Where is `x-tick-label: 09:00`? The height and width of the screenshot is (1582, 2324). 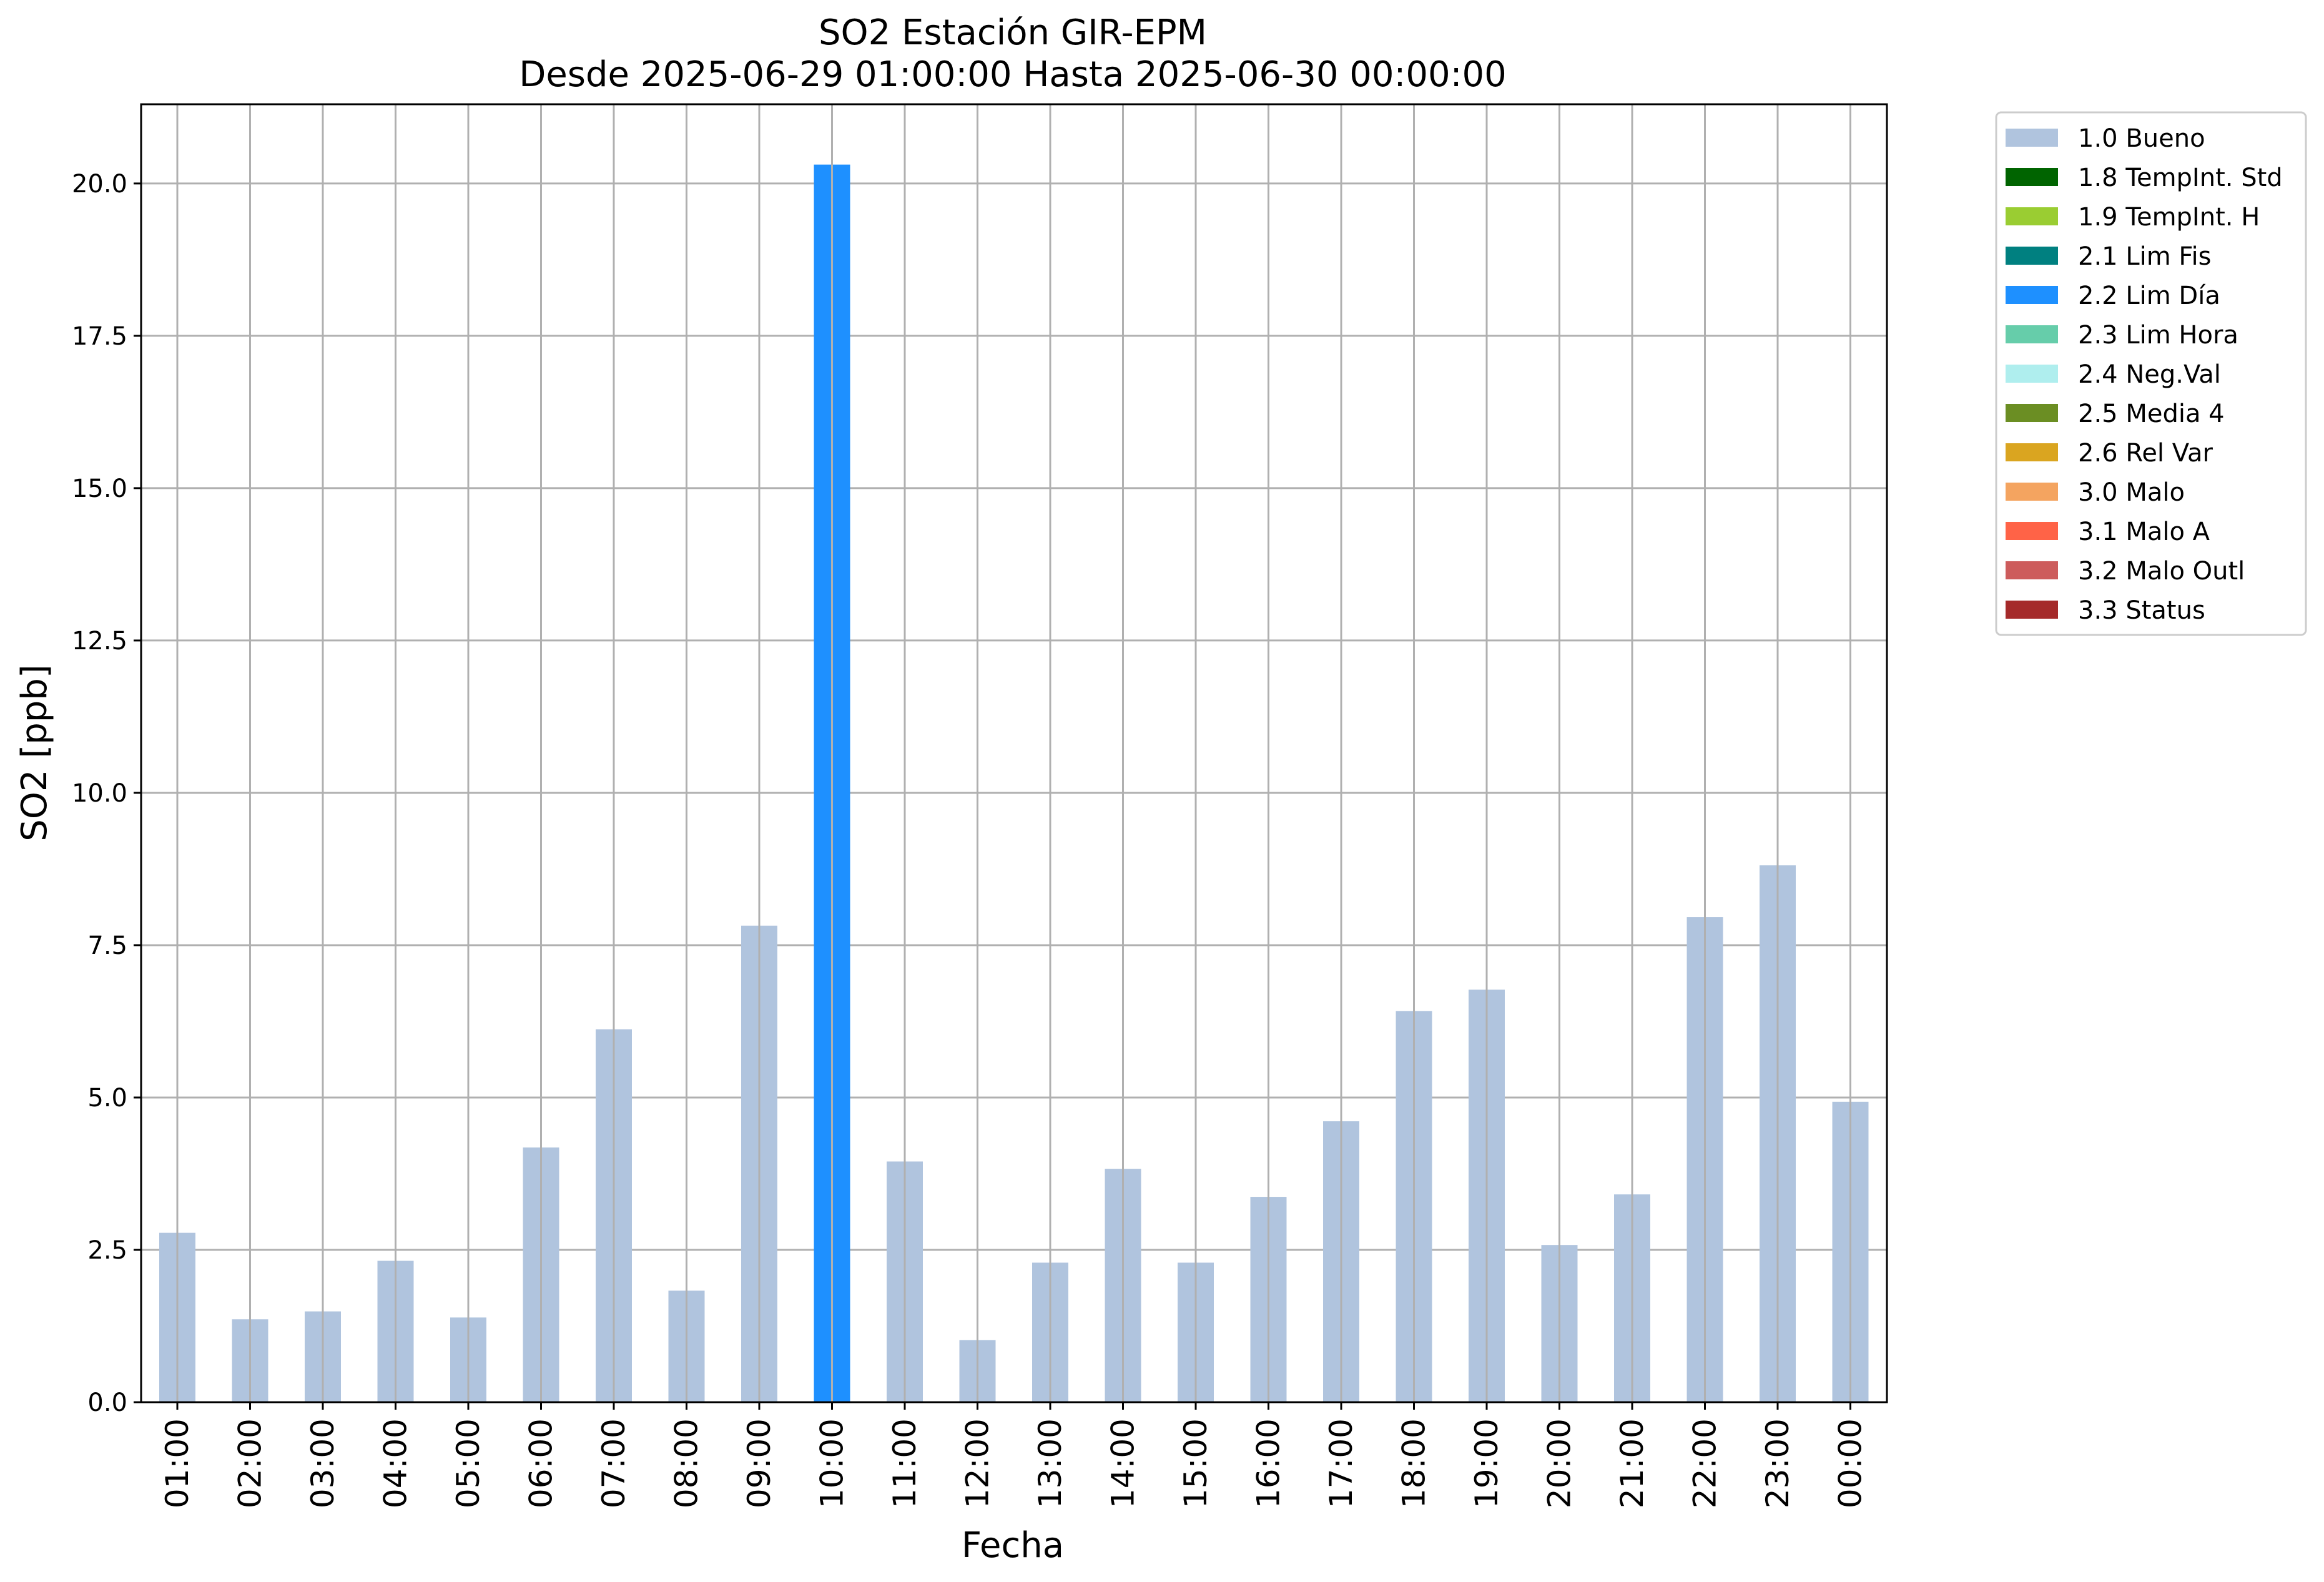
x-tick-label: 09:00 is located at coordinates (759, 1463).